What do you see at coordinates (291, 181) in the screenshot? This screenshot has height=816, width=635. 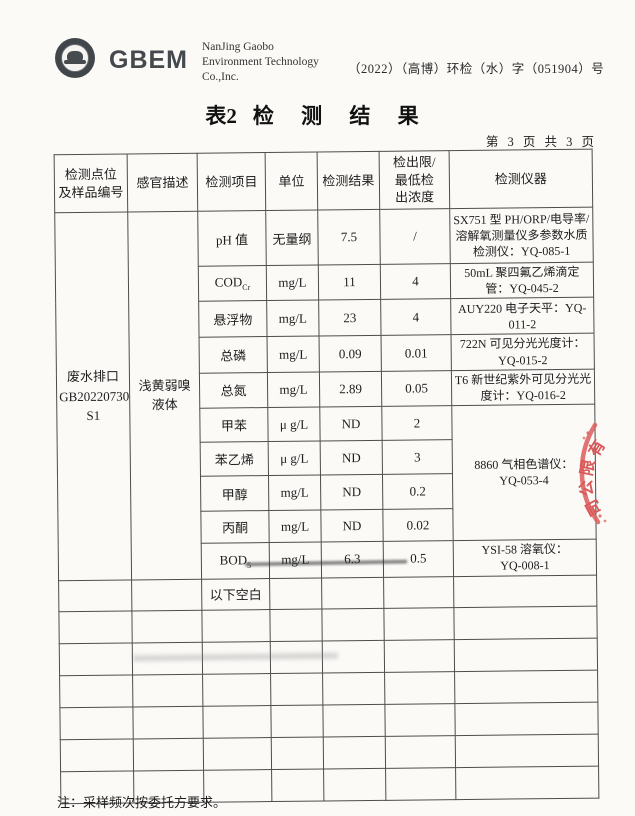 I see `col-header-unit: 单位` at bounding box center [291, 181].